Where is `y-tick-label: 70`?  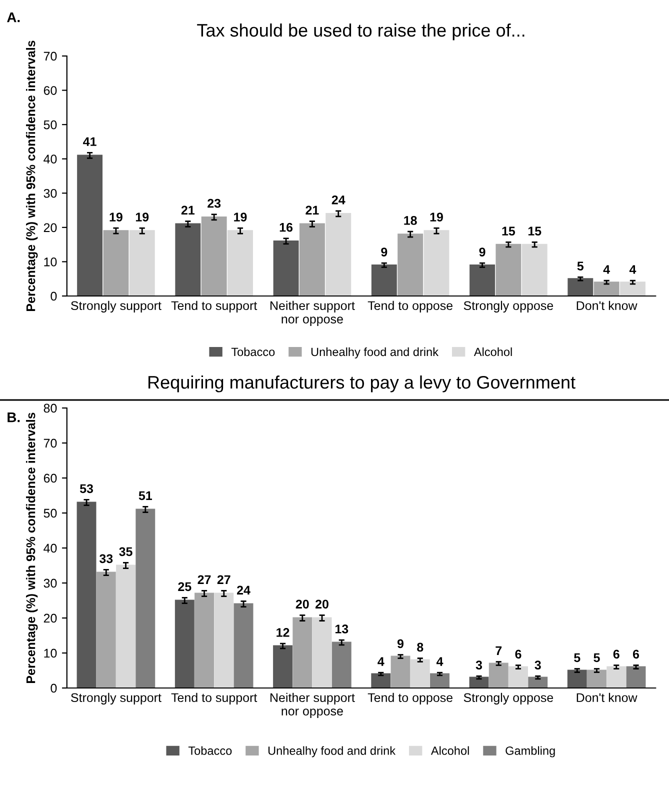 y-tick-label: 70 is located at coordinates (50, 56).